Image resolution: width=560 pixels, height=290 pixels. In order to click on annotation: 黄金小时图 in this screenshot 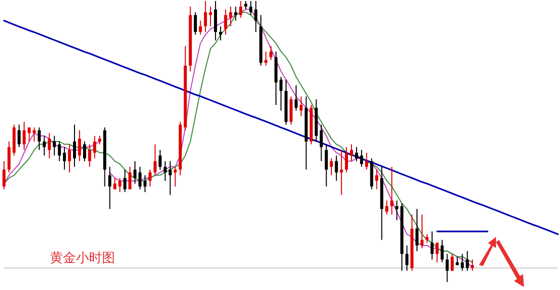, I will do `click(82, 258)`.